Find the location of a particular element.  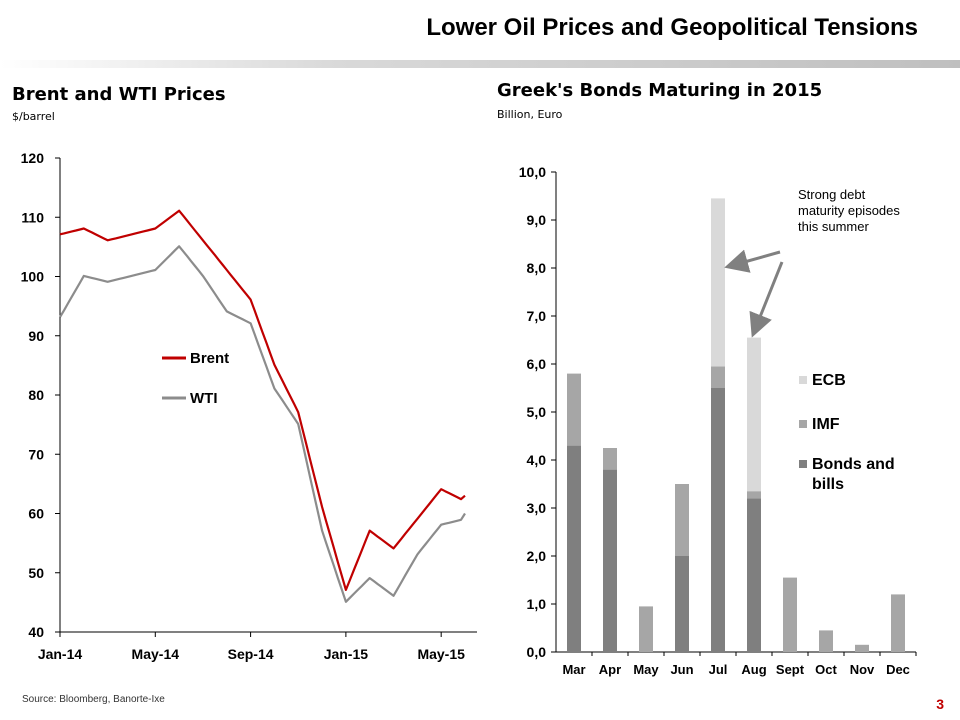

bar-segment-apr-bonds-and-bills is located at coordinates (610, 560).